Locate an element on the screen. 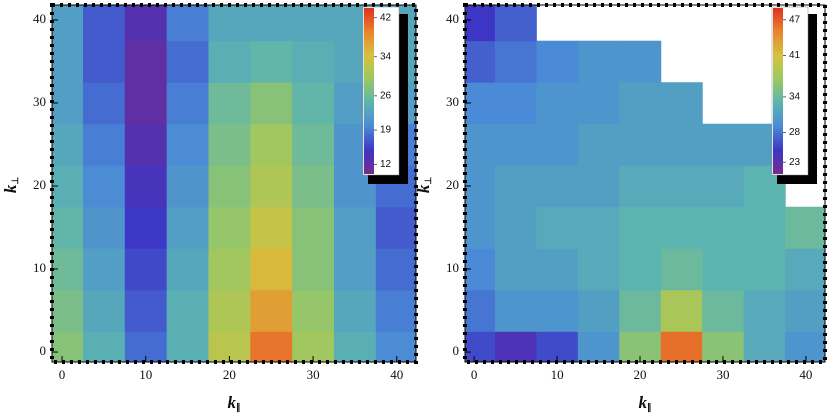  y-tick-label: 40 is located at coordinates (452, 18).